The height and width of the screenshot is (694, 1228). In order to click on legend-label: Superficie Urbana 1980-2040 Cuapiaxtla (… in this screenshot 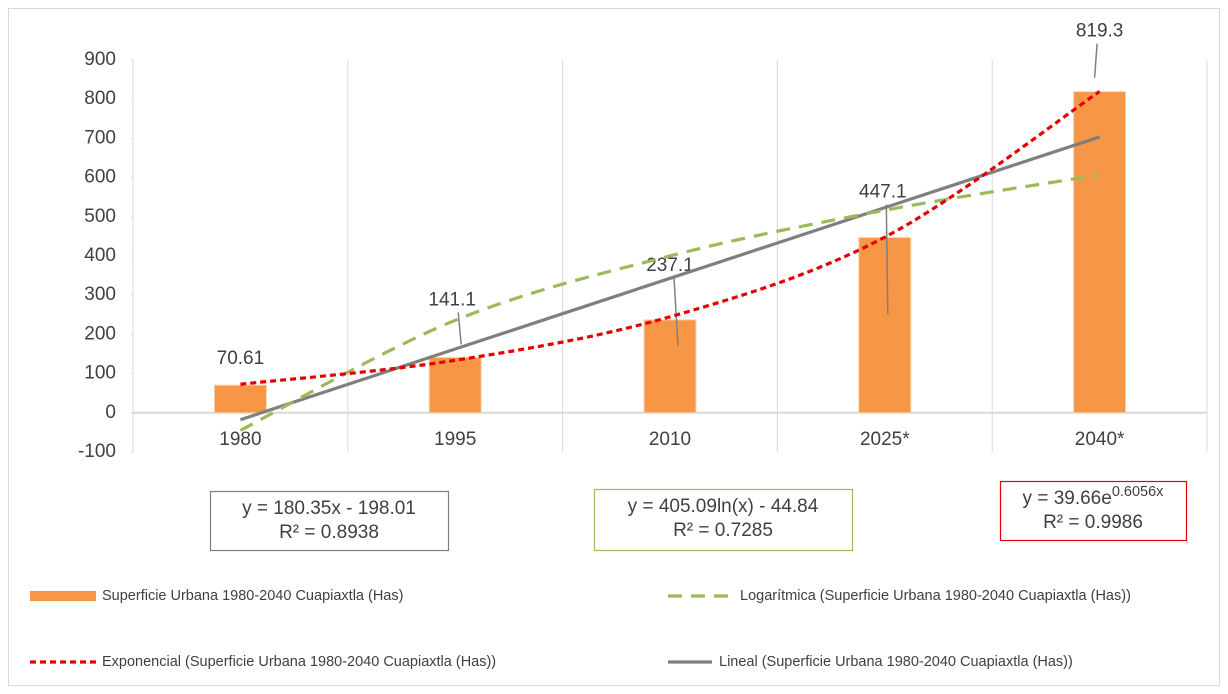, I will do `click(252, 596)`.